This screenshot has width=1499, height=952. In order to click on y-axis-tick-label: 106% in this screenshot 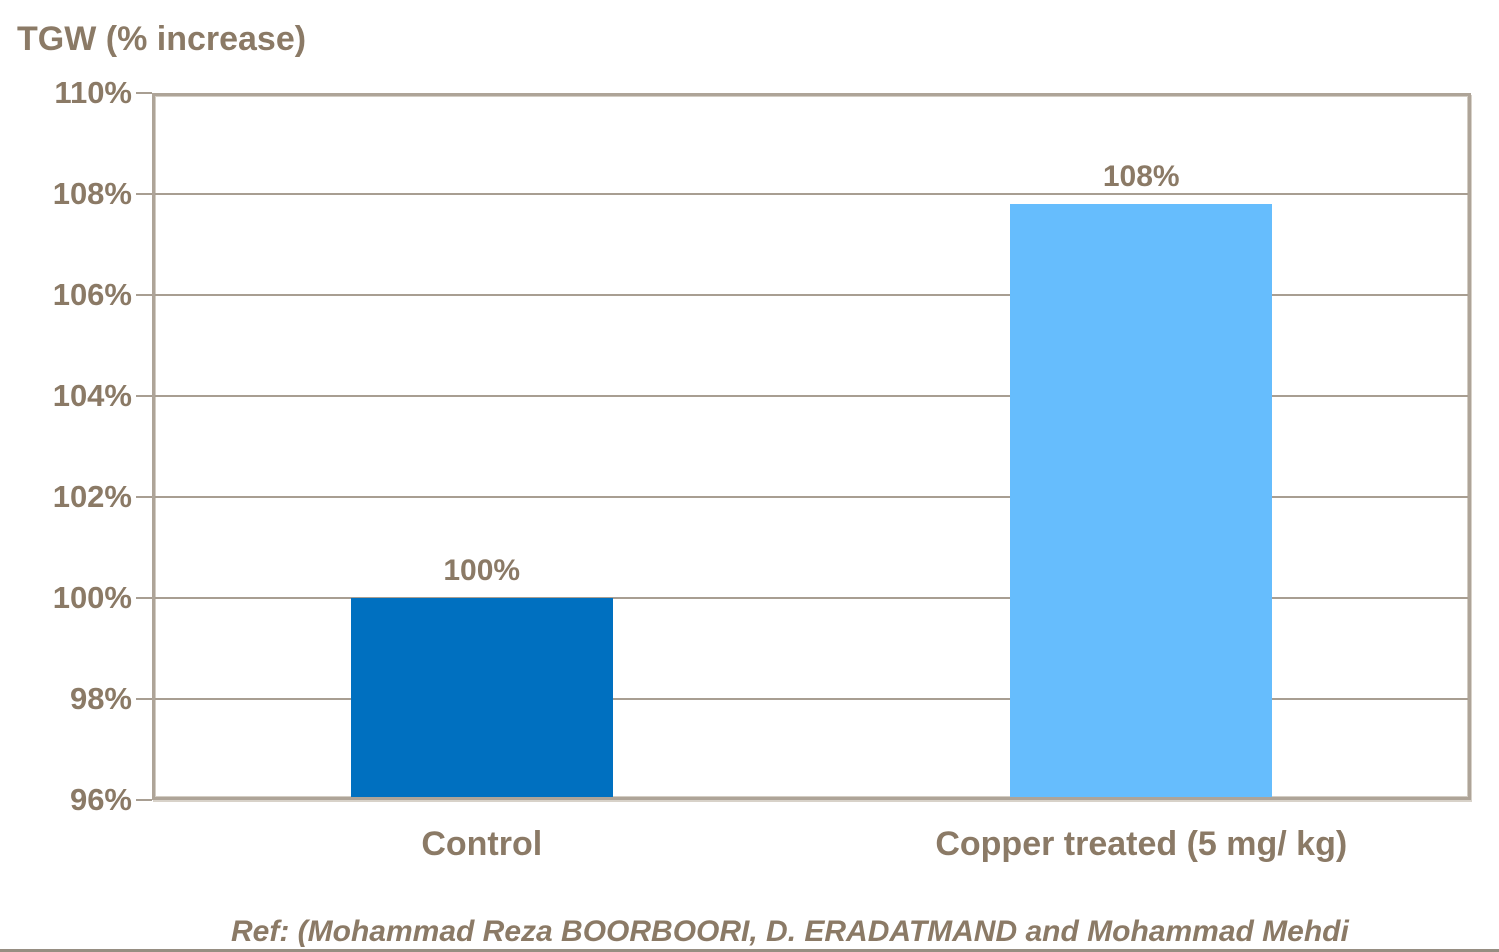, I will do `click(92, 294)`.